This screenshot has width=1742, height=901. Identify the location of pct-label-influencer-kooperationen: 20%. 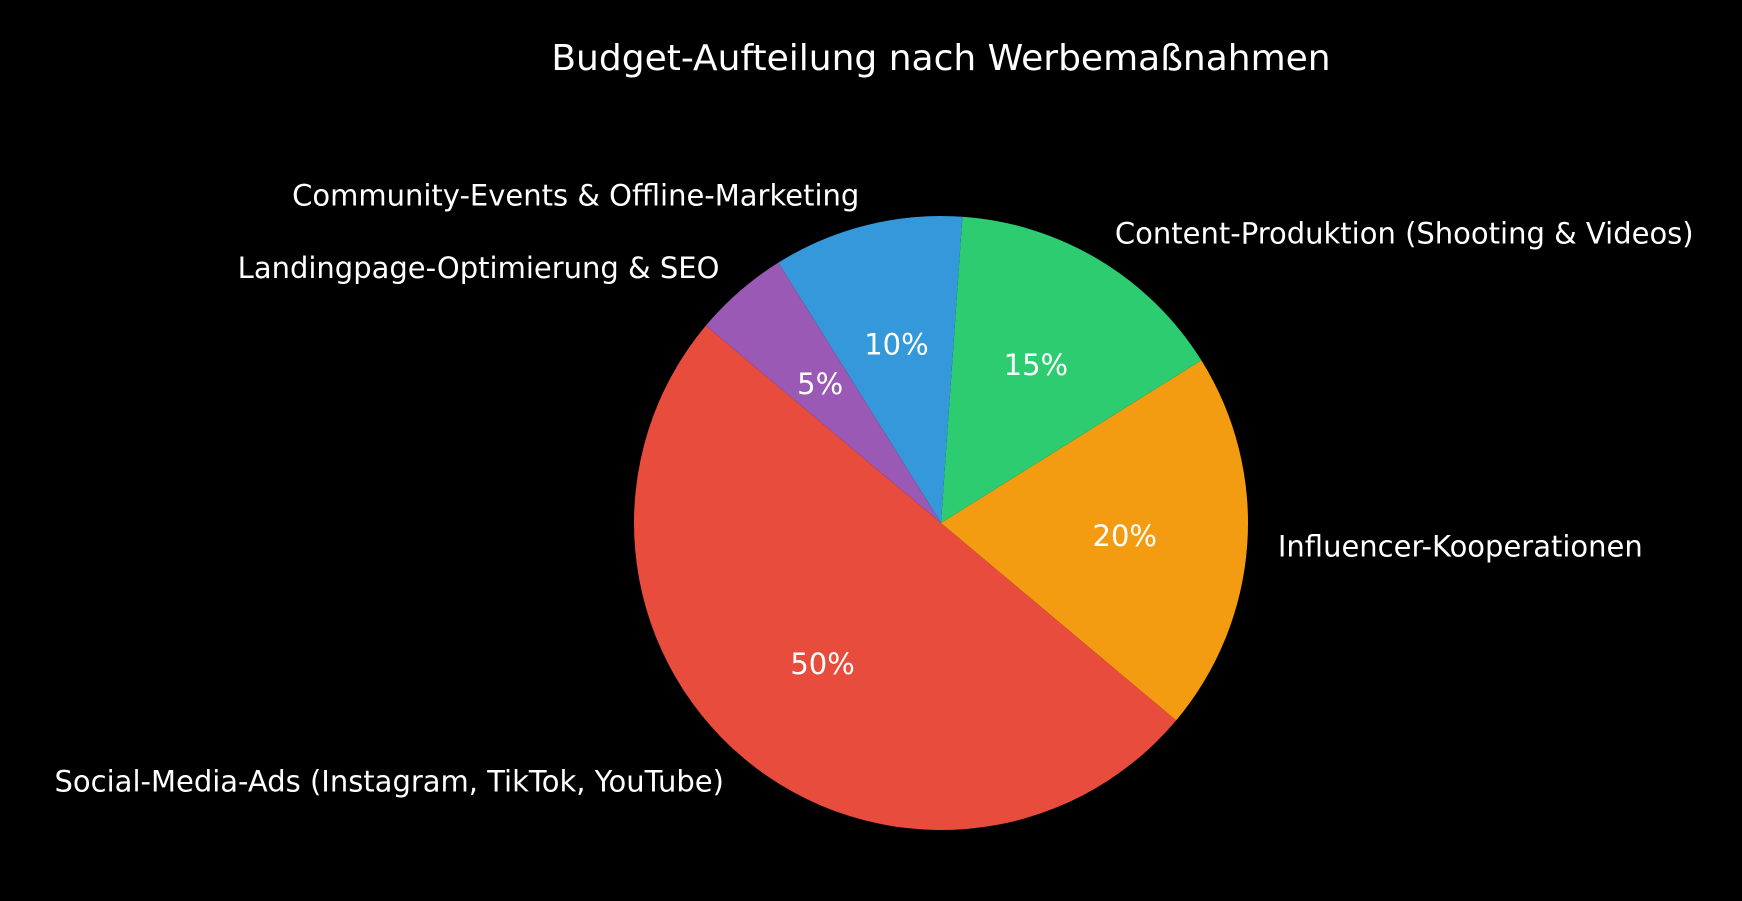
(1125, 536).